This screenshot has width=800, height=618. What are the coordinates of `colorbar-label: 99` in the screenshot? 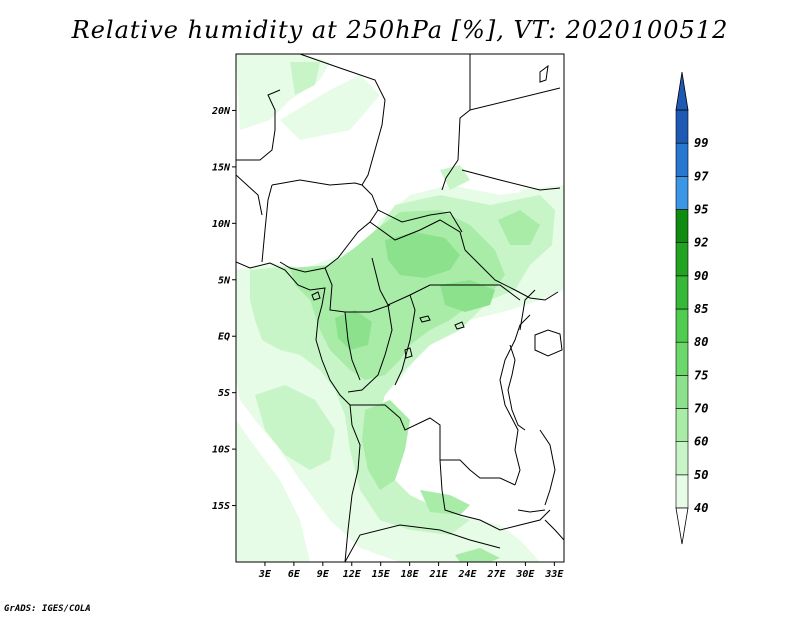 It's located at (701, 143).